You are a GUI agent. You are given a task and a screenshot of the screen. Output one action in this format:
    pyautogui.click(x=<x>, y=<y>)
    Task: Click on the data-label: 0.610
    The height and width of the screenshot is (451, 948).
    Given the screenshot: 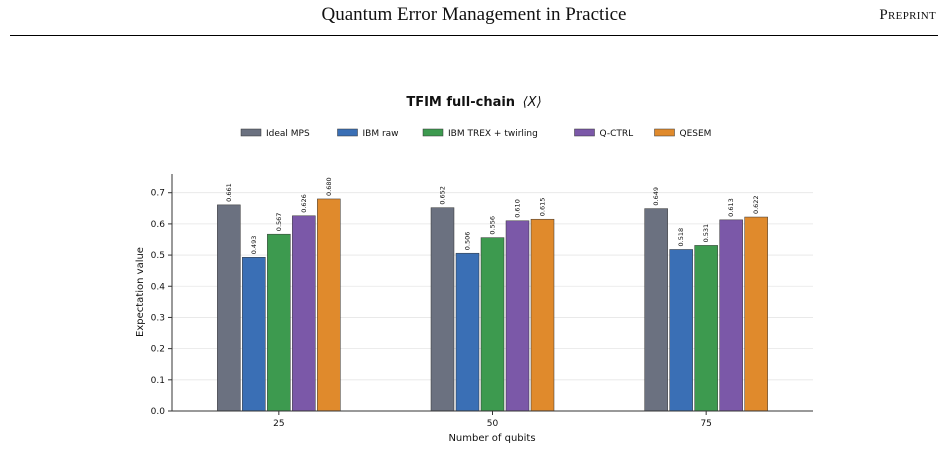 What is the action you would take?
    pyautogui.click(x=518, y=208)
    